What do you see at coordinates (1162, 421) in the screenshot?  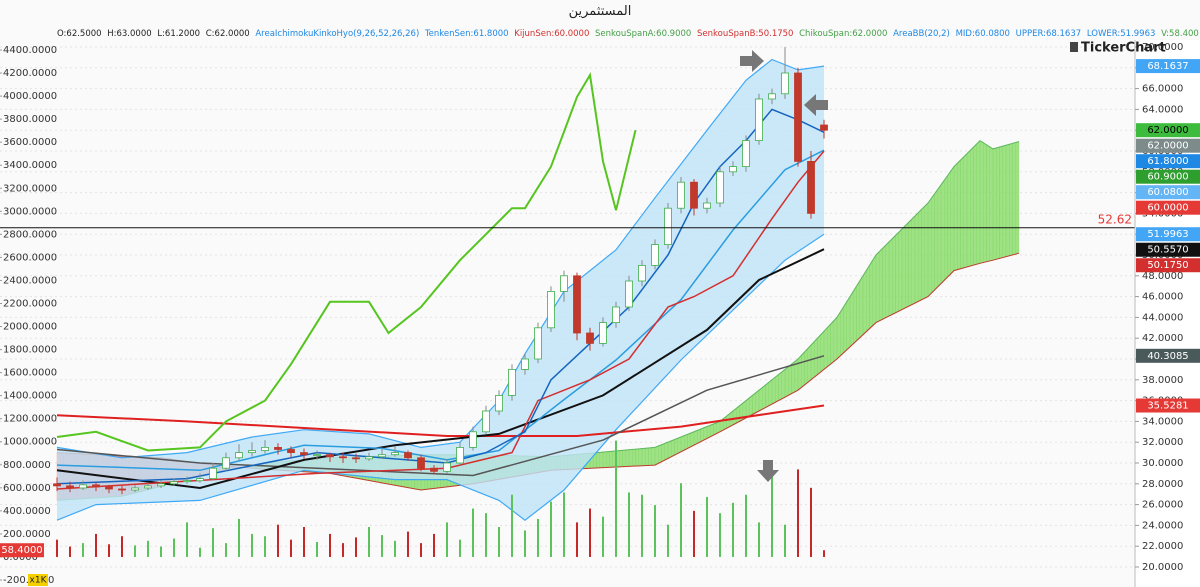 I see `y-tick-label: 34.0000` at bounding box center [1162, 421].